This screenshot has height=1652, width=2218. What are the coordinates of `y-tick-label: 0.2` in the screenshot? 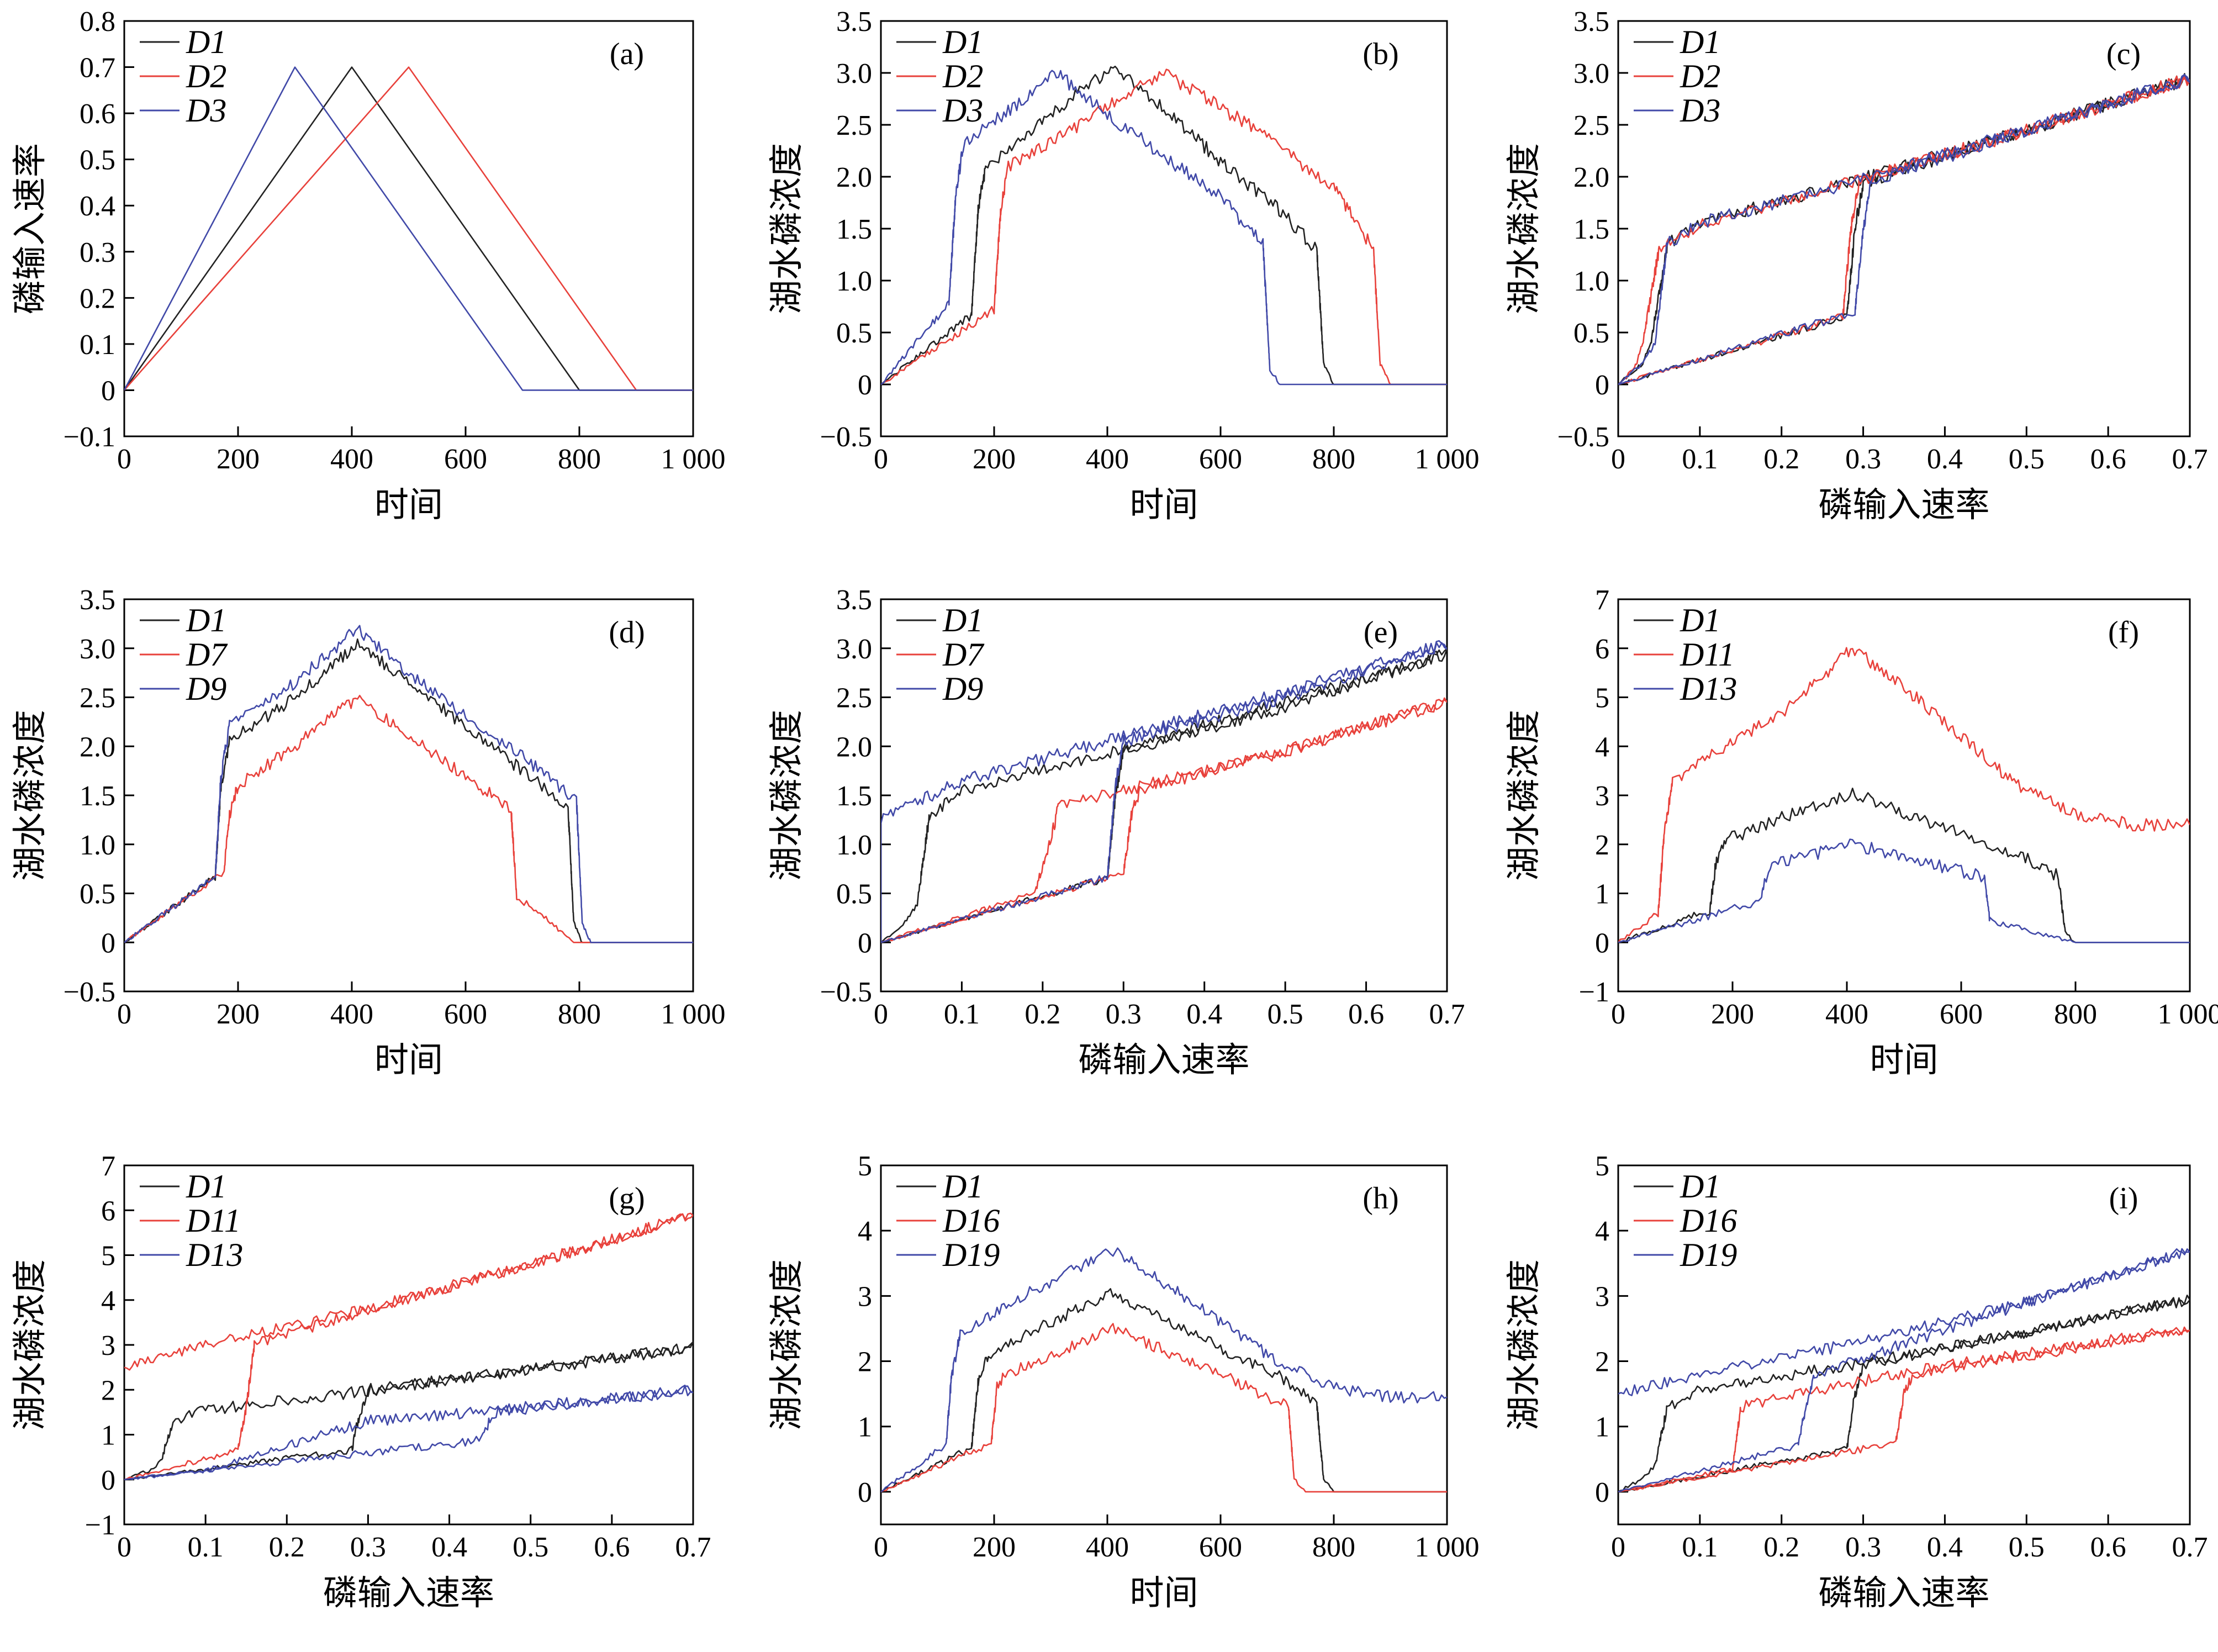 It's located at (97, 298).